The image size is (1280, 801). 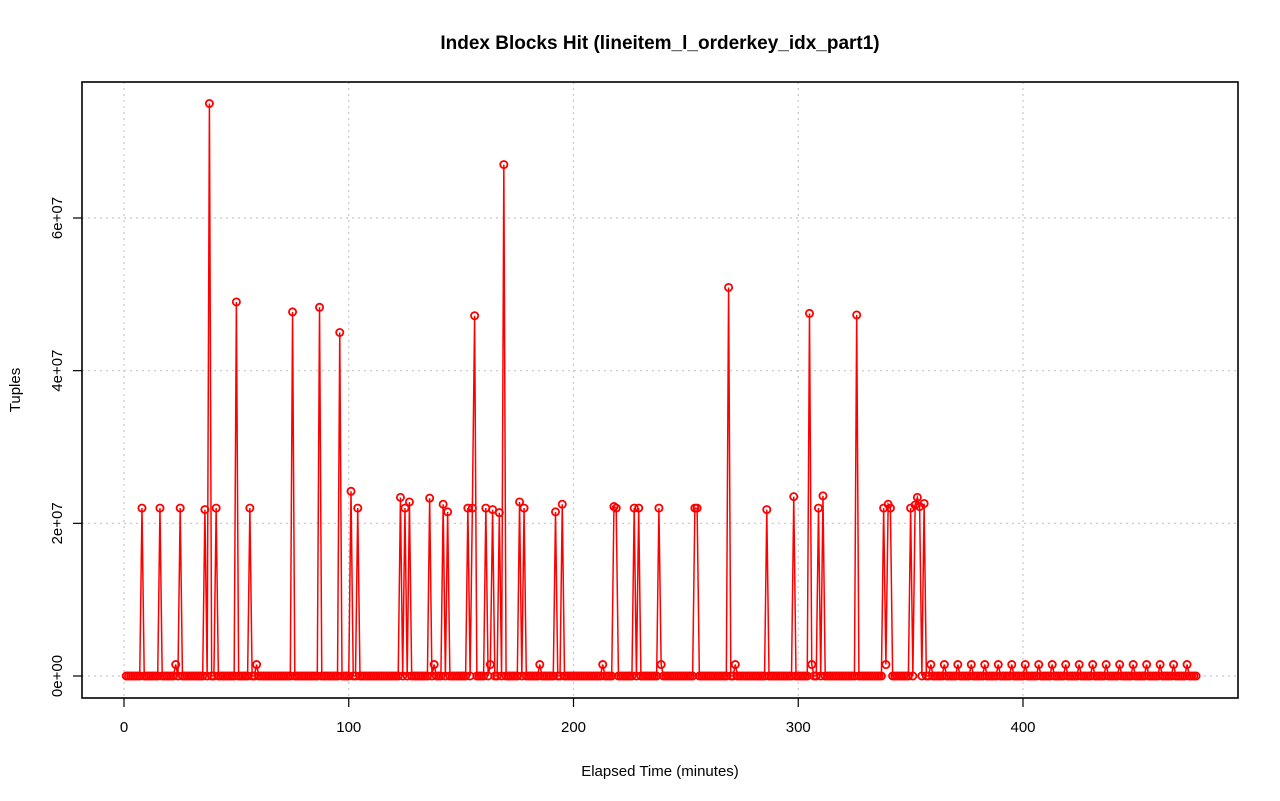 I want to click on x-tick-label-1: 100, so click(x=348, y=727).